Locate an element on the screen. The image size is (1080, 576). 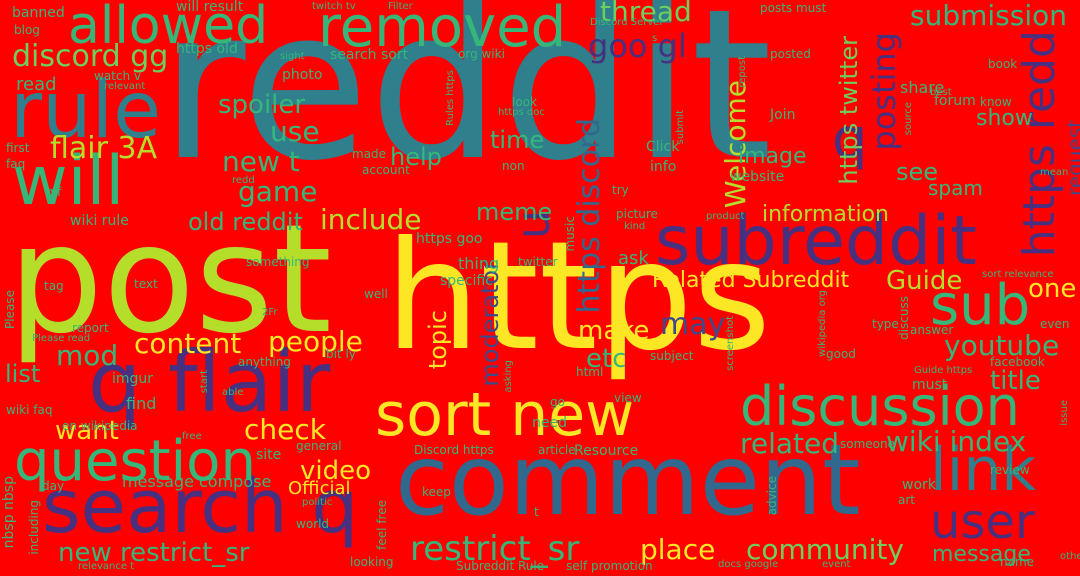
word-good: good is located at coordinates (841, 354).